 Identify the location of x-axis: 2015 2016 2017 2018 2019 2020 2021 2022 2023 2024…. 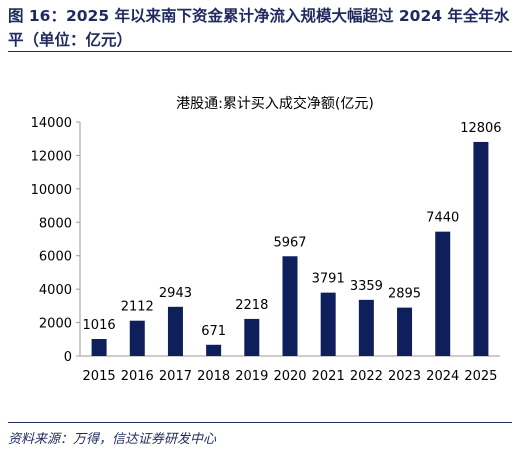
(290, 369).